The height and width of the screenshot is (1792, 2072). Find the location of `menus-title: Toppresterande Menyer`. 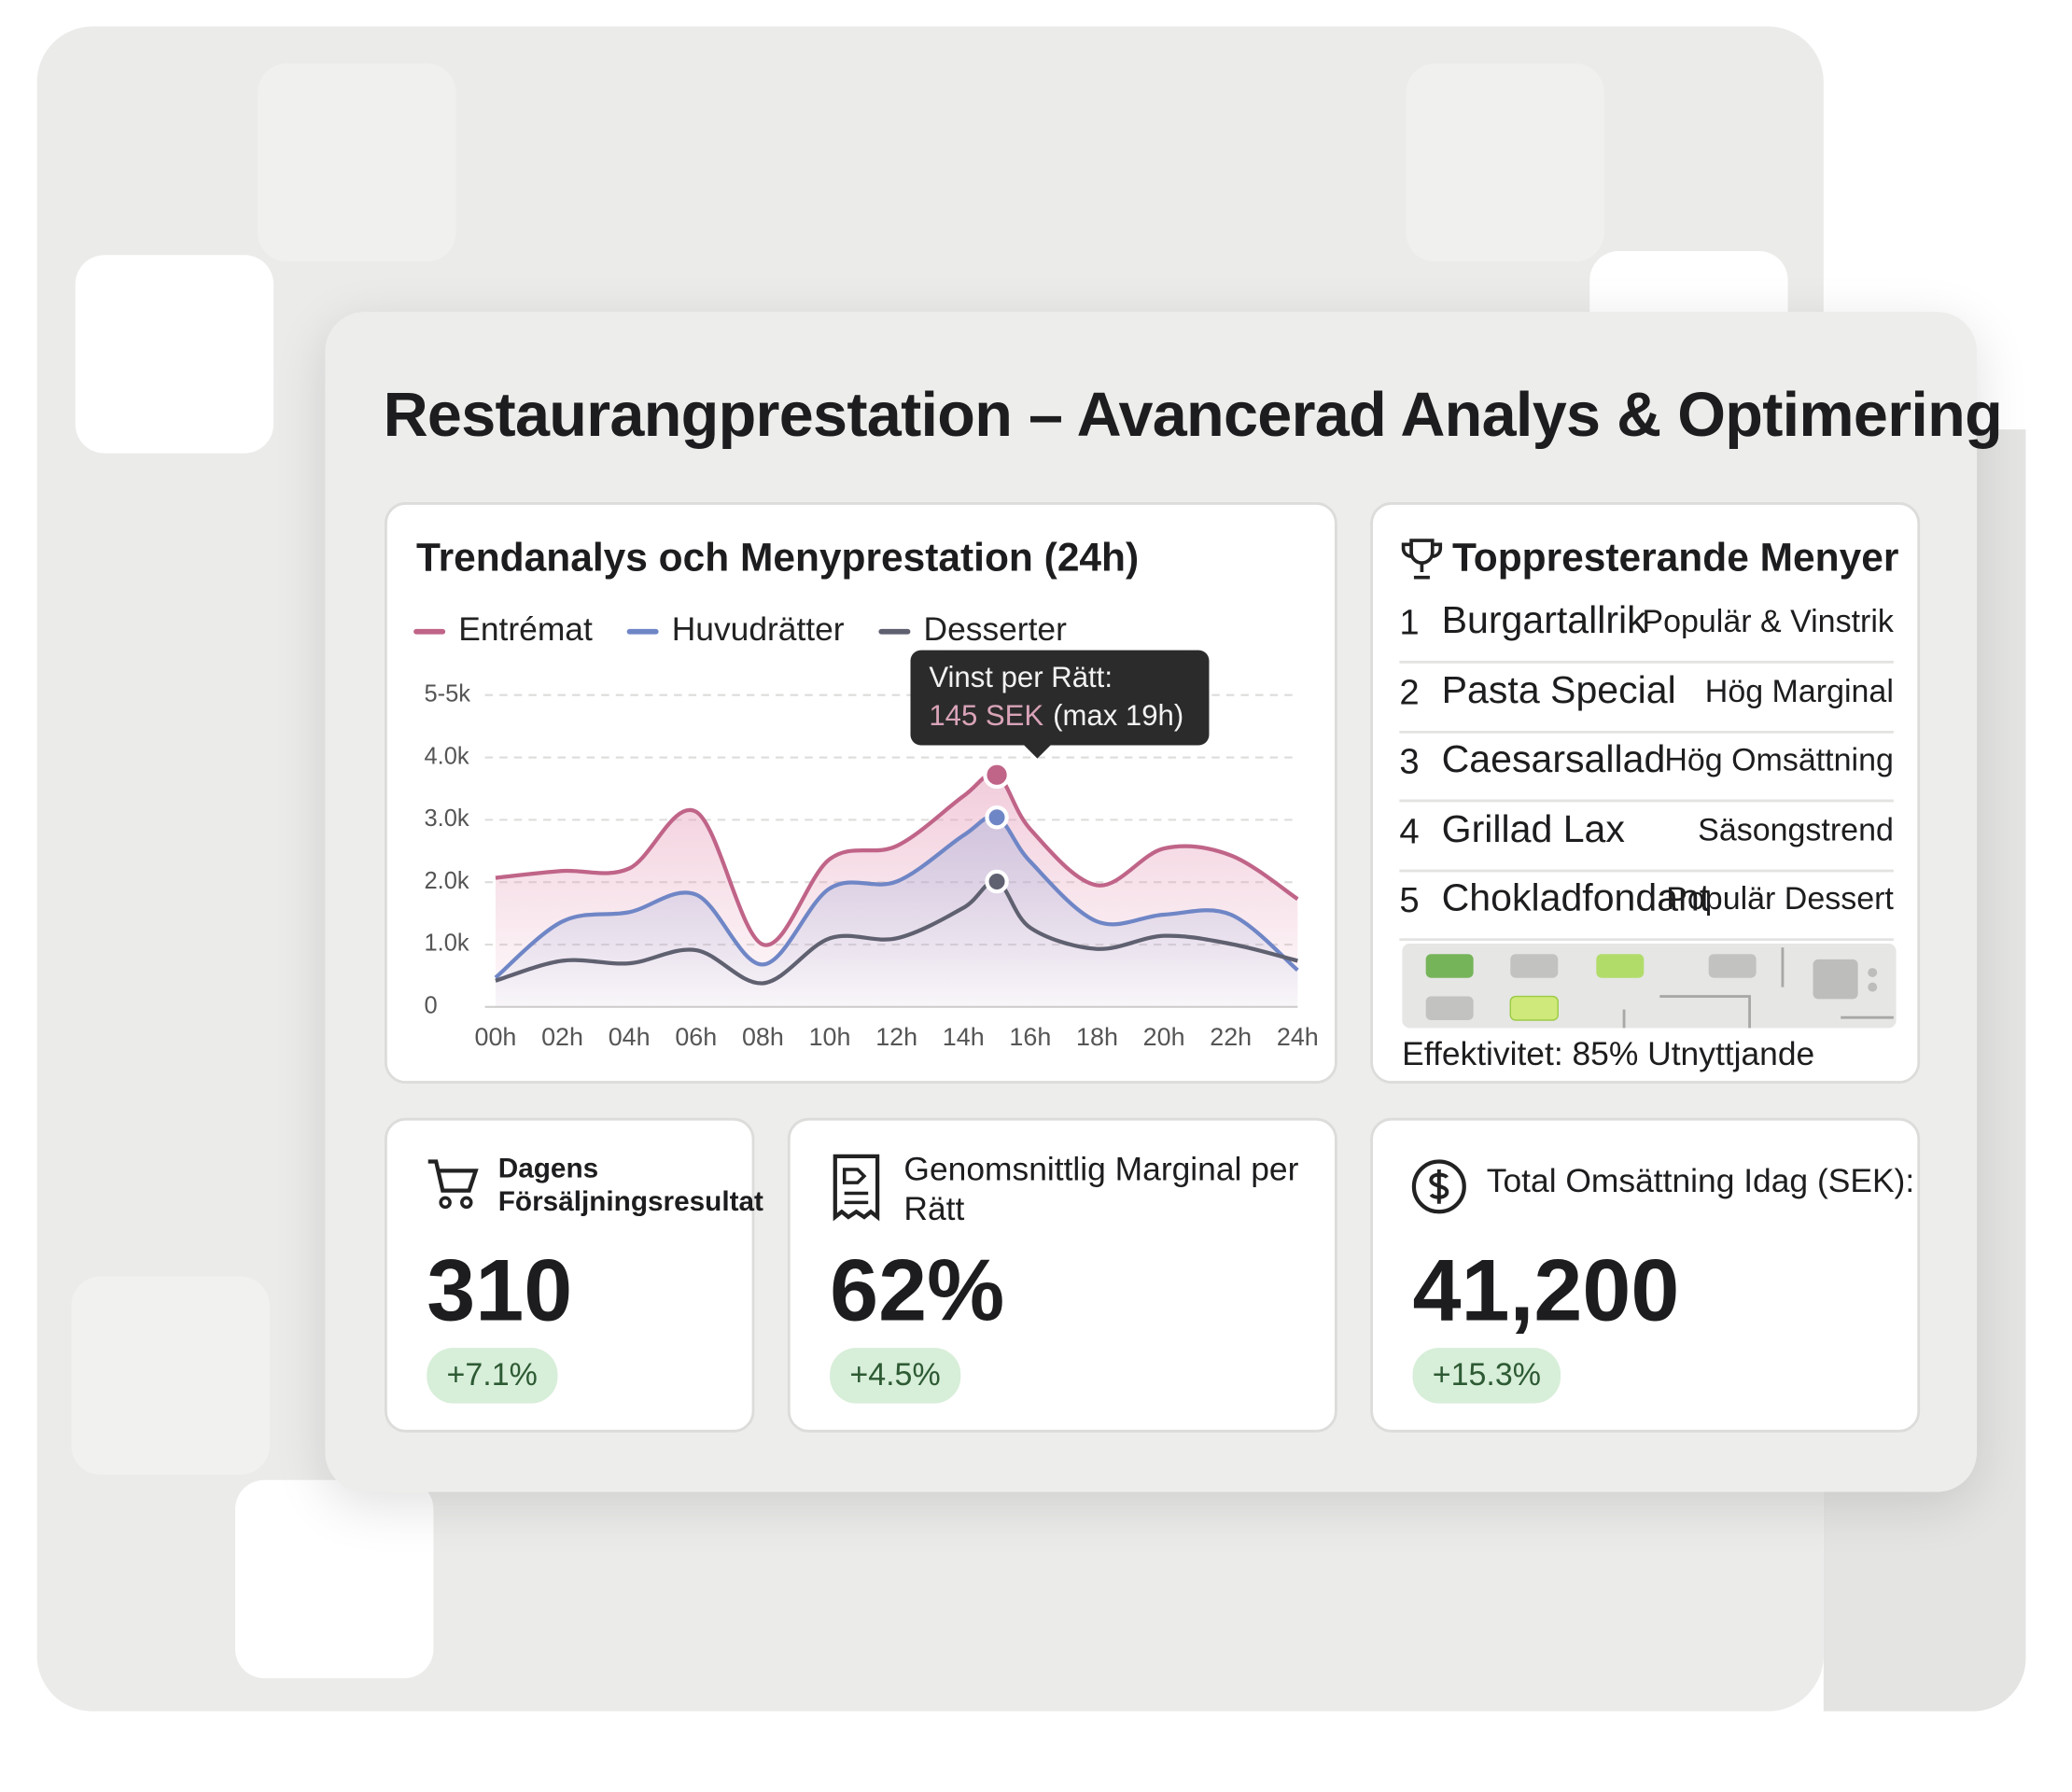

menus-title: Toppresterande Menyer is located at coordinates (1675, 558).